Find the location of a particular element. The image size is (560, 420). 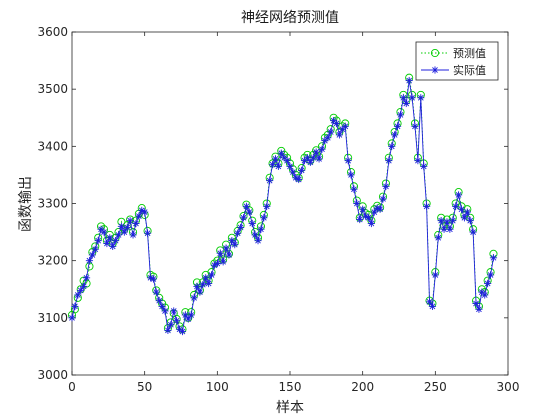

y-tick-label: 3300 is located at coordinates (52, 204).